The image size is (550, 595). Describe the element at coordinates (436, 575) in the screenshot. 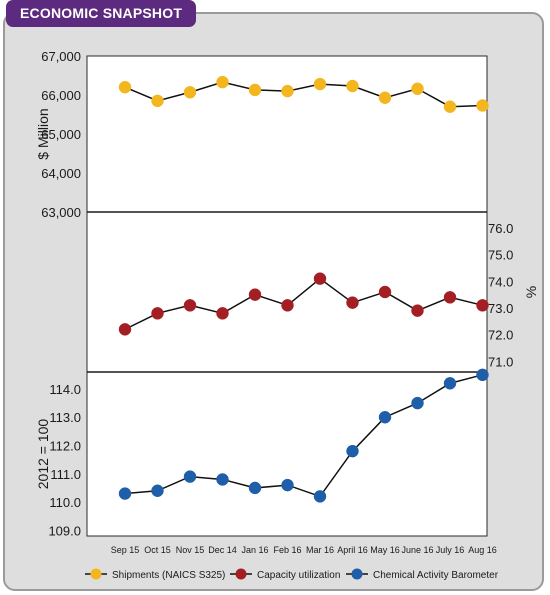

I see `legend-label: Chemical Activity Barometer` at that location.